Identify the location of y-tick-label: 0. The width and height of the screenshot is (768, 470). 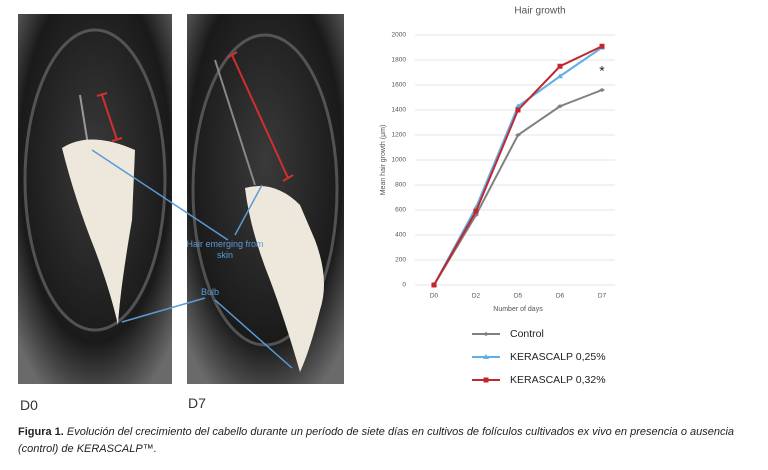
(404, 285).